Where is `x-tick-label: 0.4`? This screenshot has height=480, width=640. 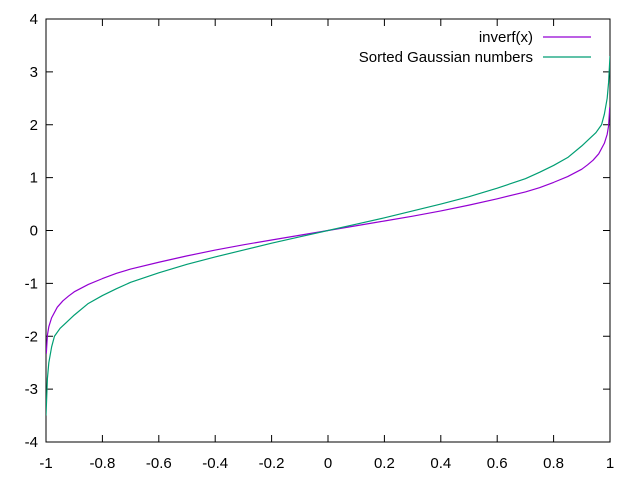
x-tick-label: 0.4 is located at coordinates (440, 463).